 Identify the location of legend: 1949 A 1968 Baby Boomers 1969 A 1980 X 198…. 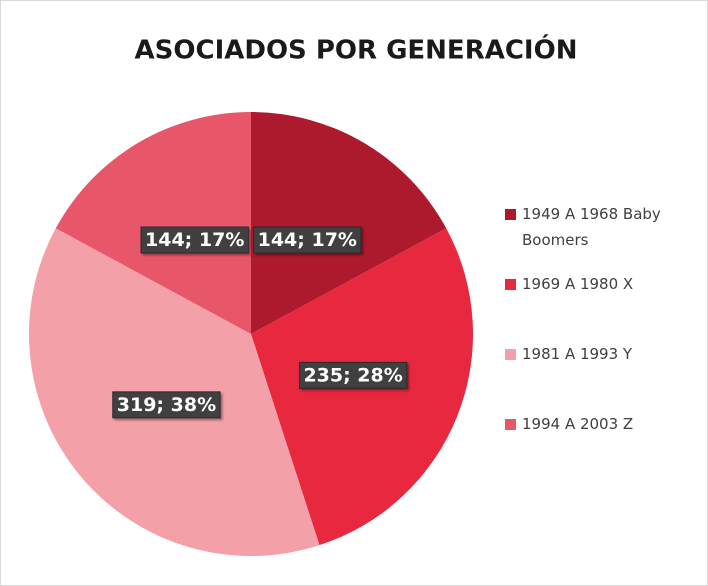
(605, 341).